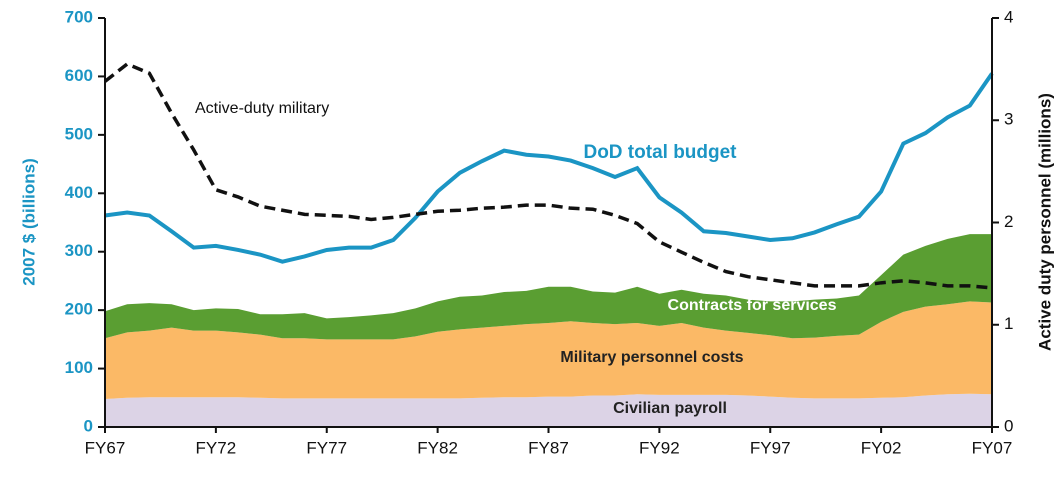  Describe the element at coordinates (548, 410) in the screenshot. I see `area` at that location.